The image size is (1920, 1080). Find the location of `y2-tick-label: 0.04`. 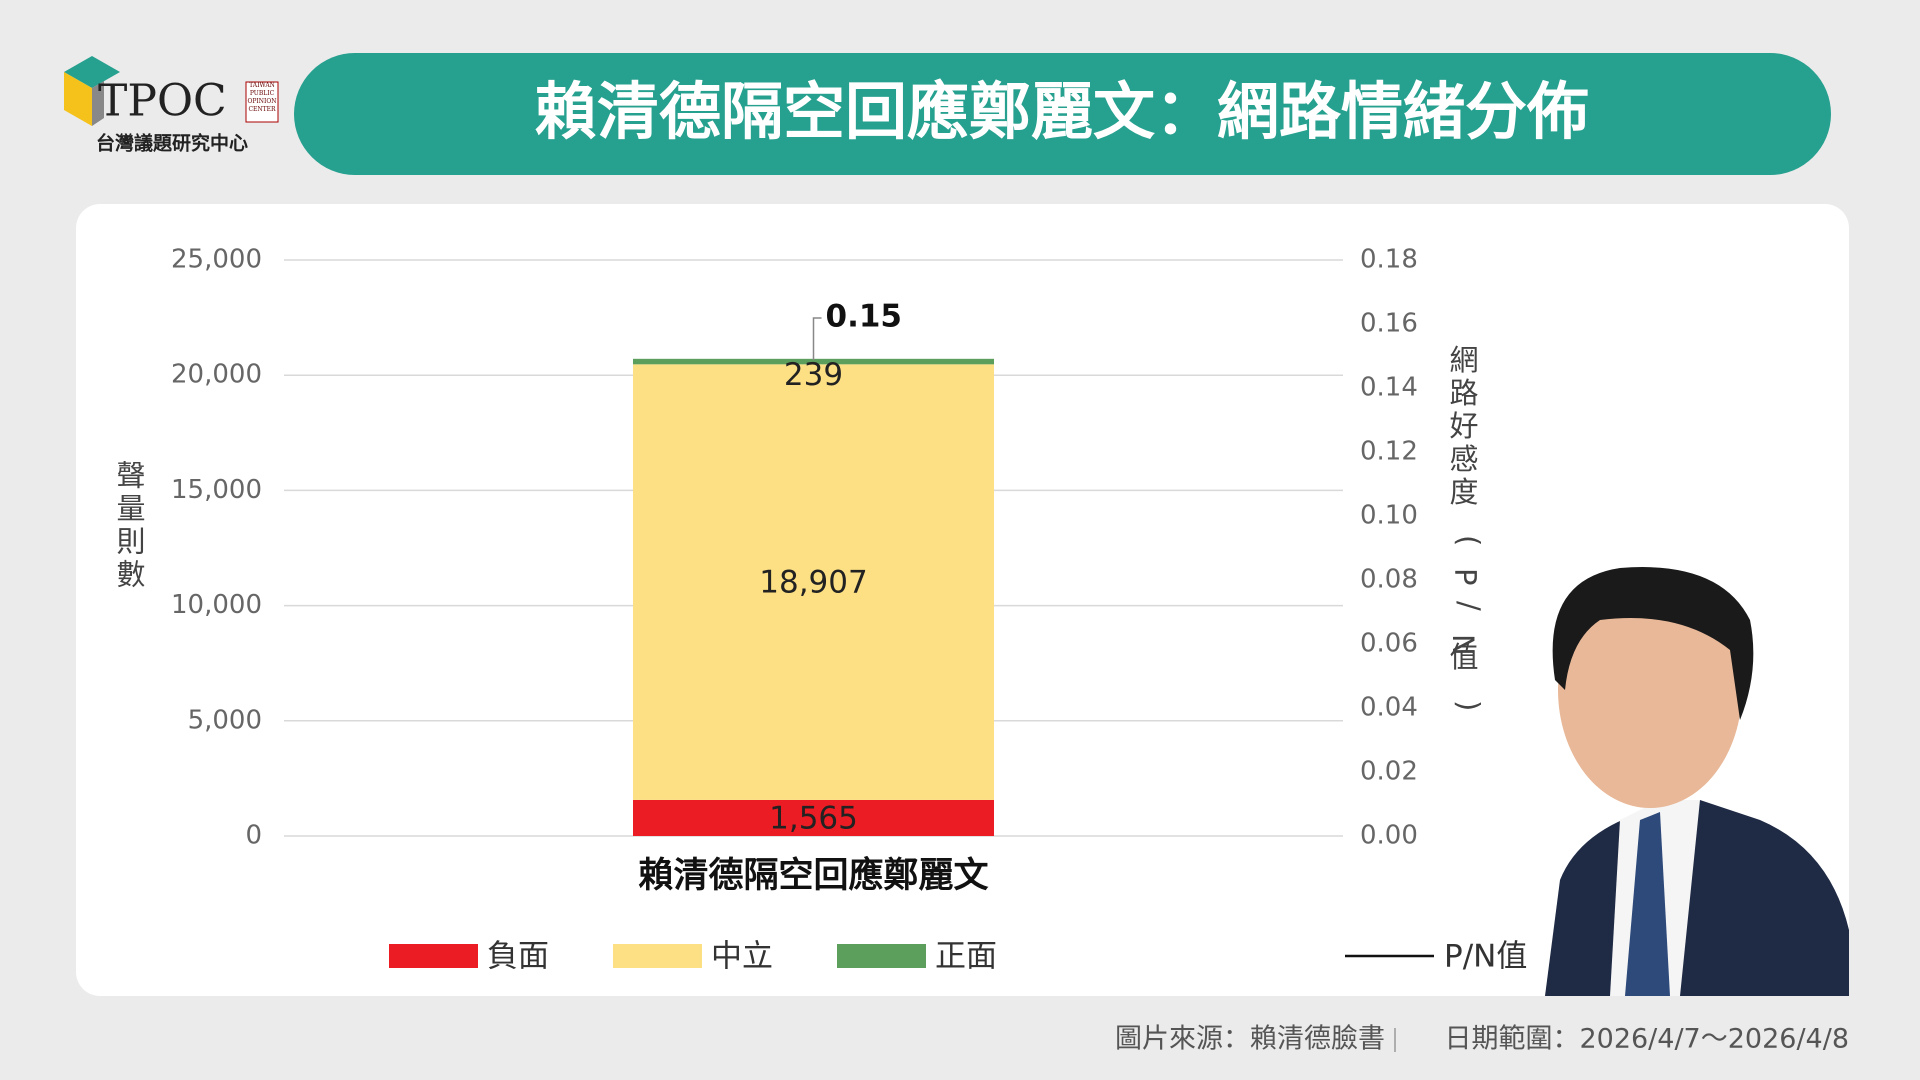

y2-tick-label: 0.04 is located at coordinates (1389, 708).